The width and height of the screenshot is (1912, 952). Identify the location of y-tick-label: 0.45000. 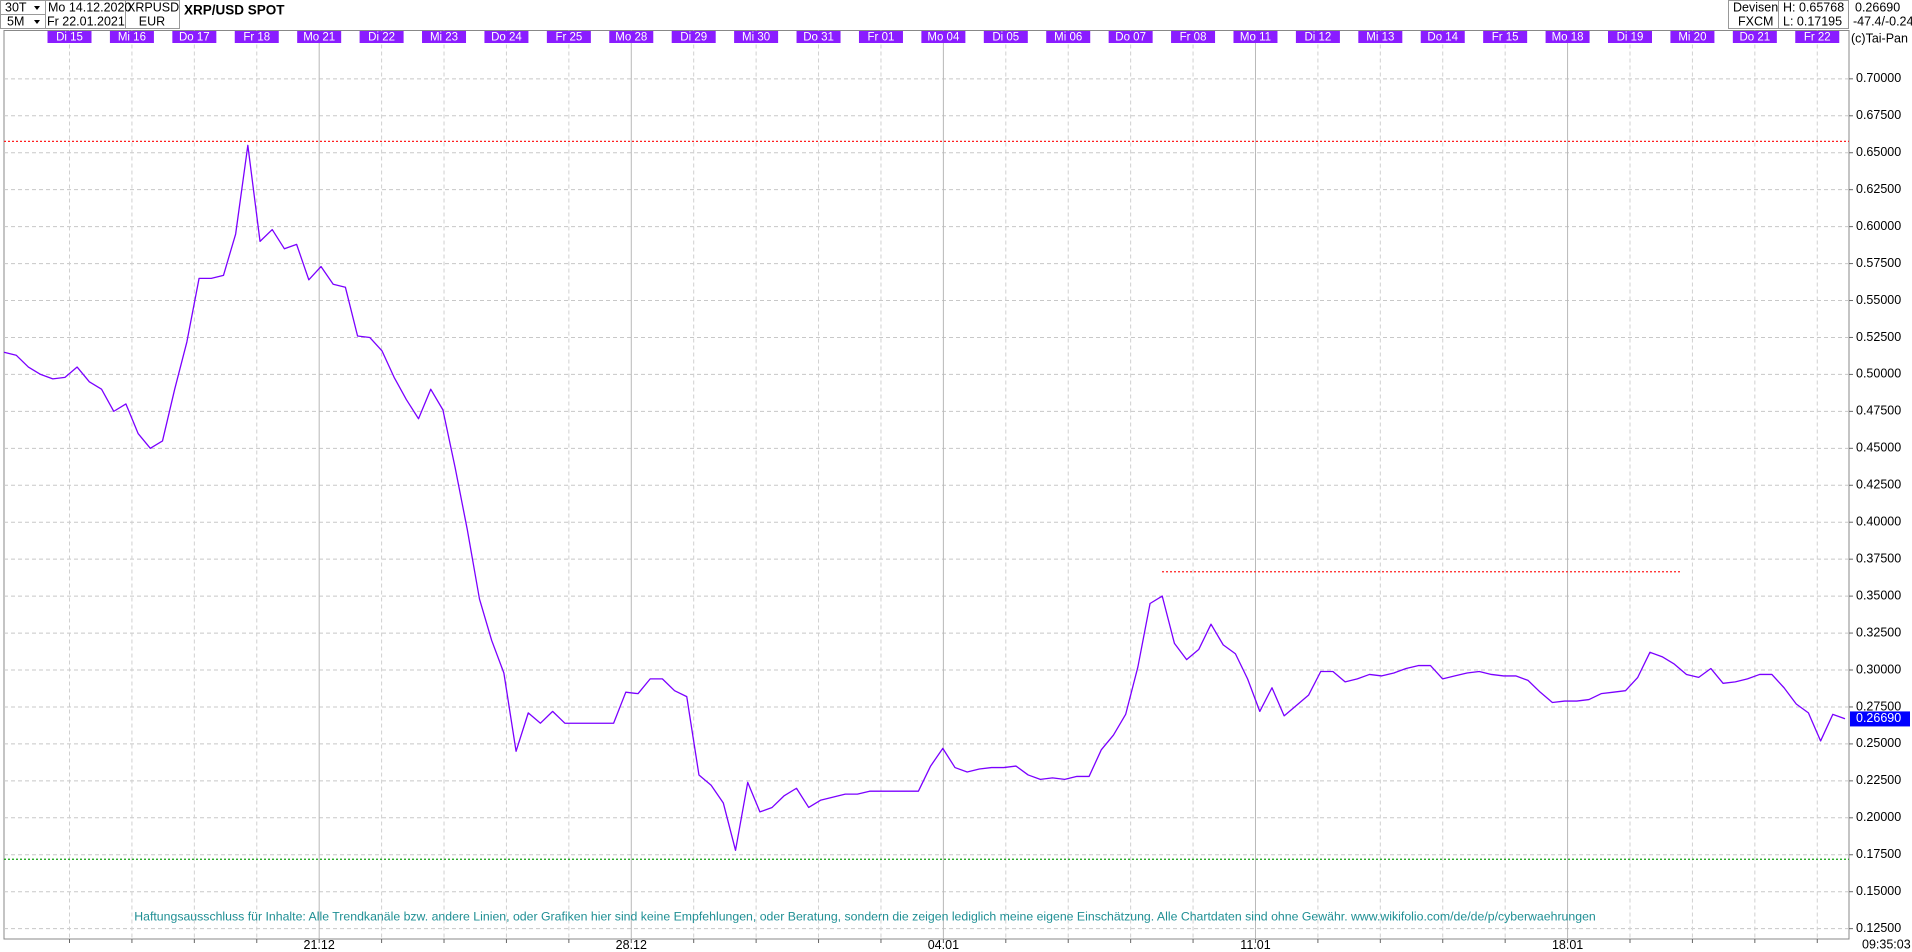
(1878, 448).